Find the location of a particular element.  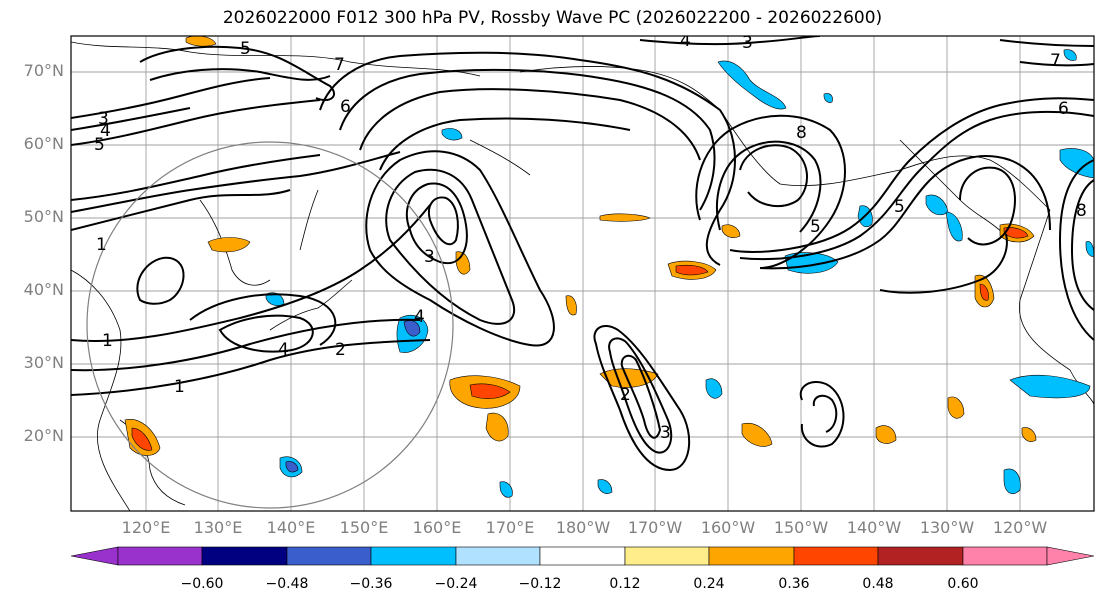

lon-label: 170°W is located at coordinates (655, 527).